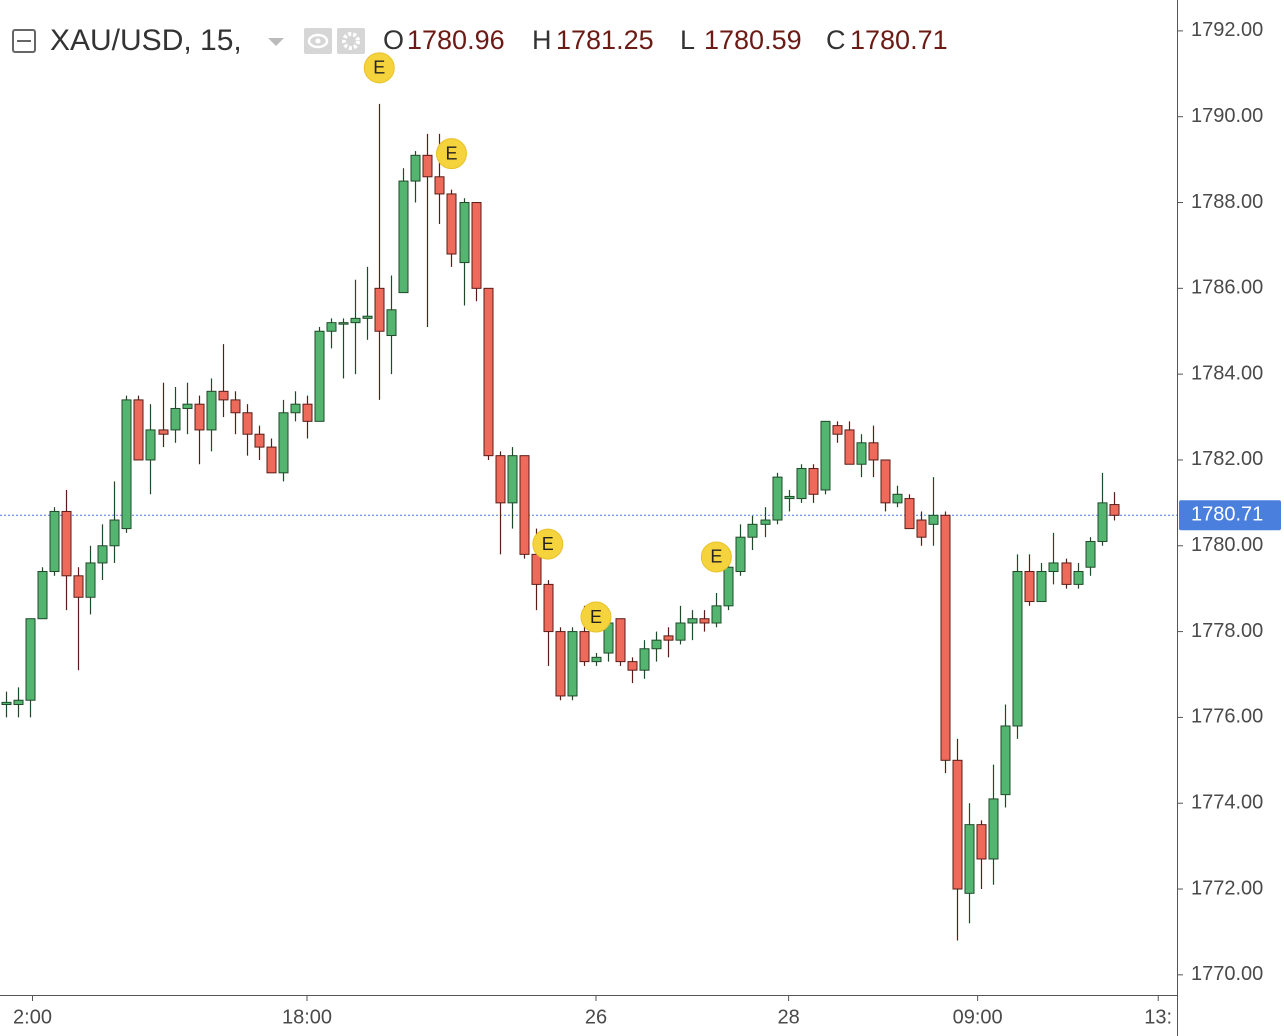 The image size is (1284, 1036). I want to click on ohlc-value: 1780.96, so click(456, 40).